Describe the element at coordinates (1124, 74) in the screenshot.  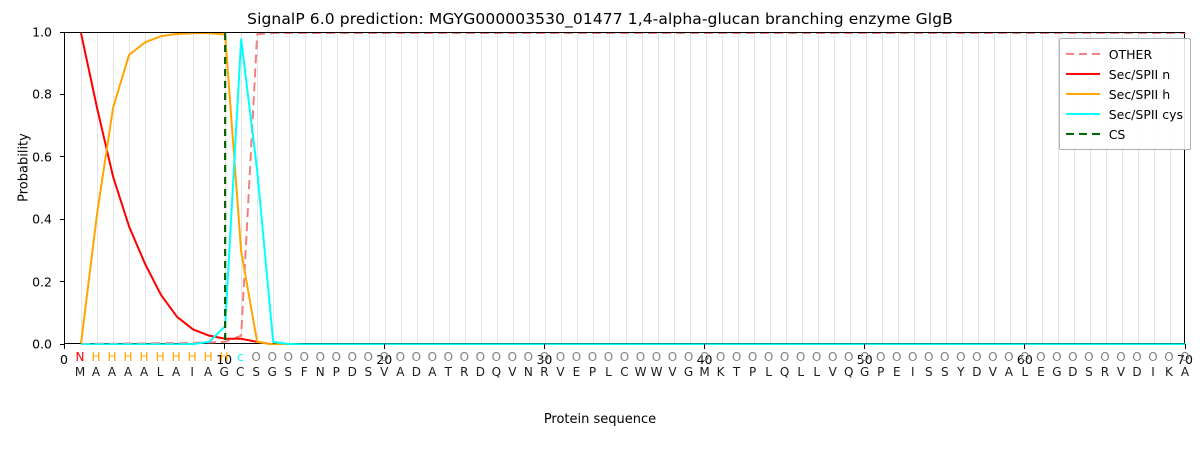
I see `legend-item: Sec/SPII n` at that location.